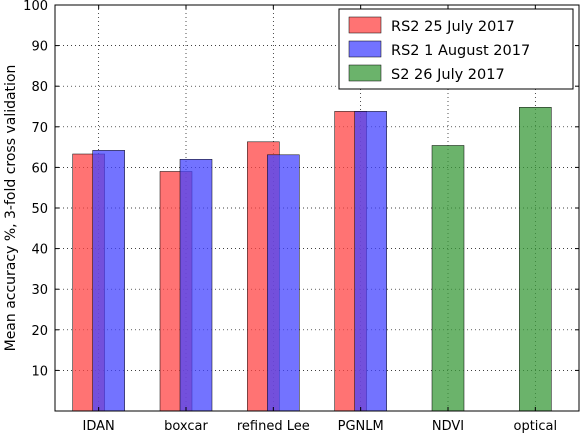 This screenshot has height=434, width=580. Describe the element at coordinates (460, 51) in the screenshot. I see `legend-label: RS2 1 August 2017` at that location.